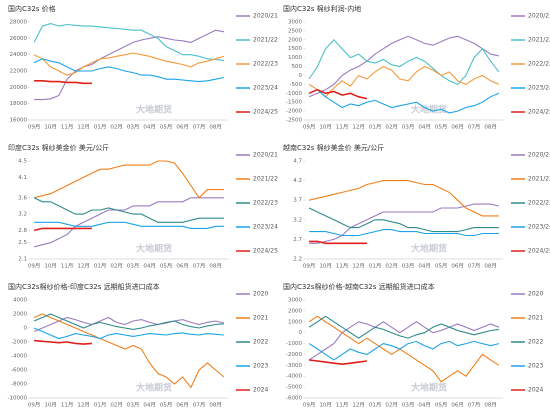  I want to click on y-tick-label: -2000, so click(294, 112).